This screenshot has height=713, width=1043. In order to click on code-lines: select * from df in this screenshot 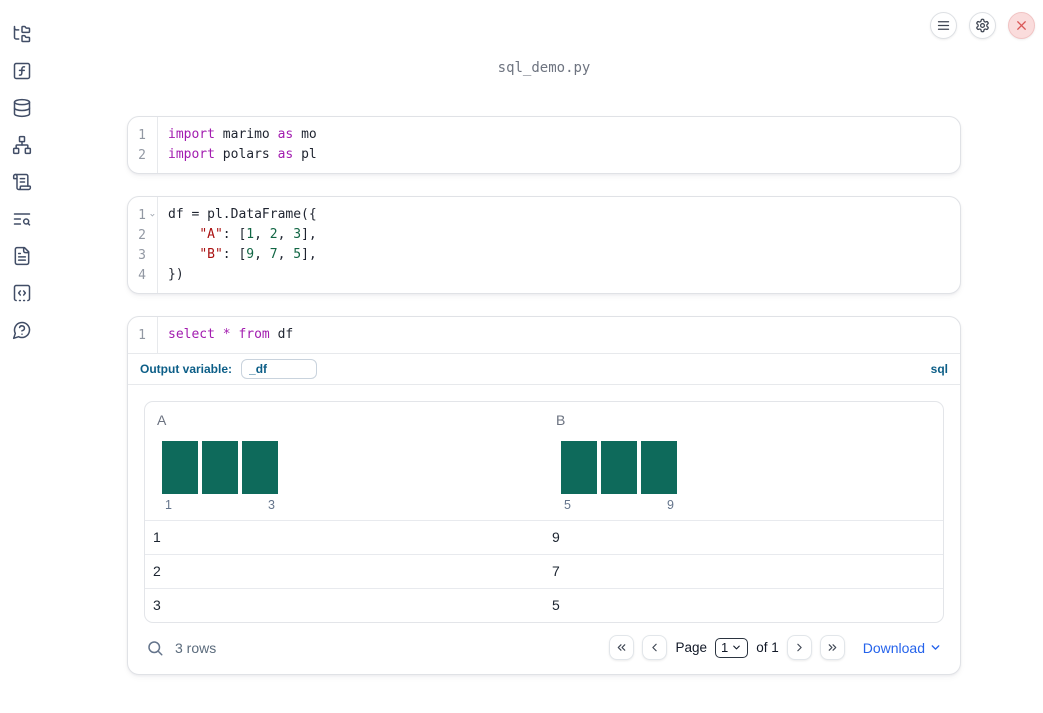, I will do `click(559, 335)`.